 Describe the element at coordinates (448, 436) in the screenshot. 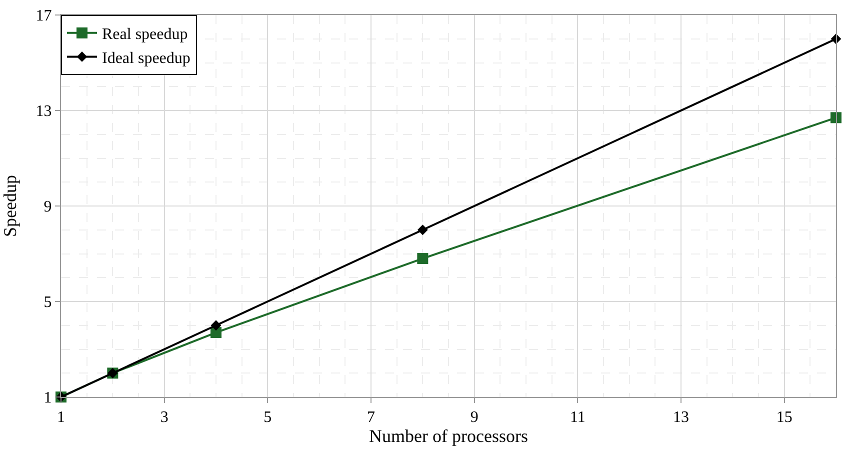

I see `x-axis-title: Number of processors` at that location.